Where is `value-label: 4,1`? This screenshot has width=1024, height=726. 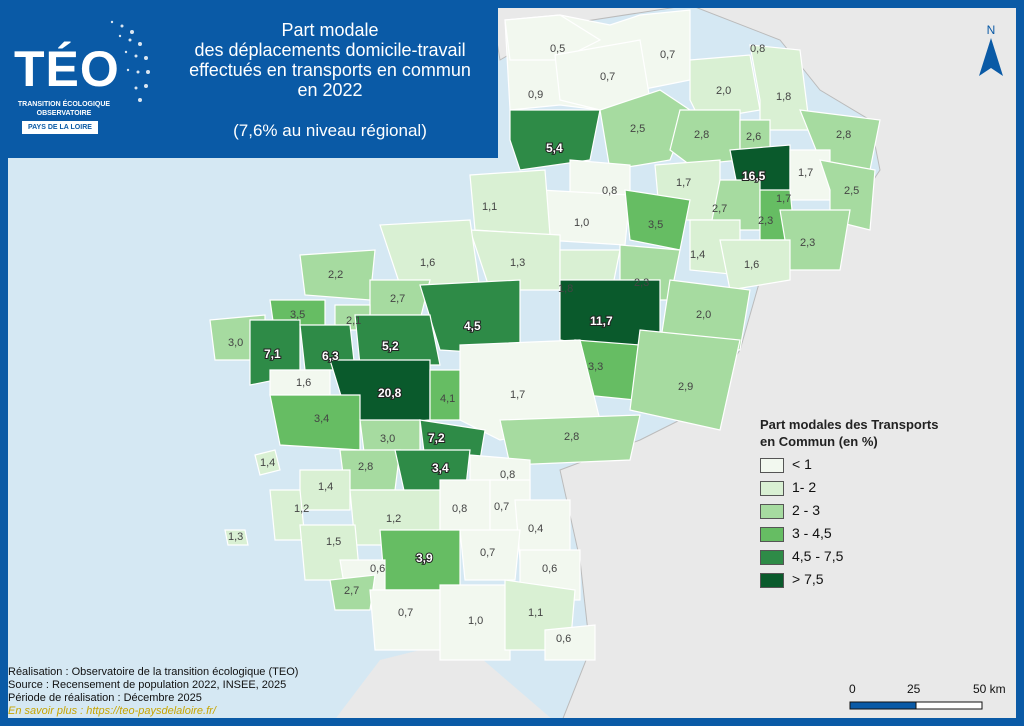 value-label: 4,1 is located at coordinates (447, 399).